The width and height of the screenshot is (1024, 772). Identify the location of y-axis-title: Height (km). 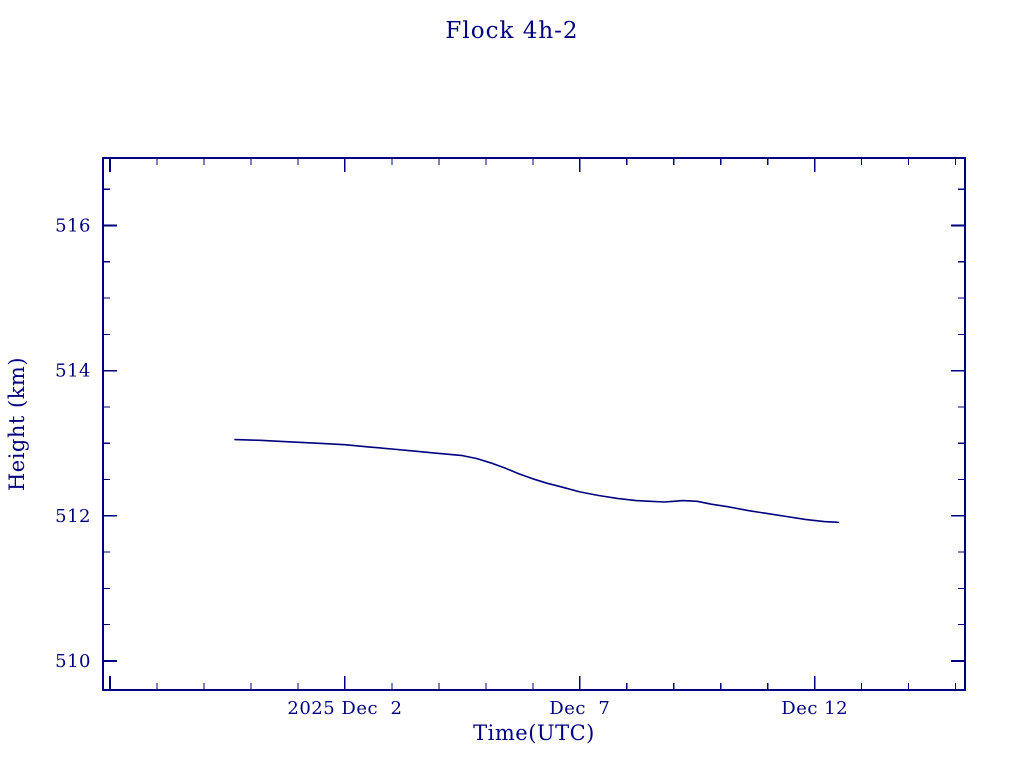
(17, 424).